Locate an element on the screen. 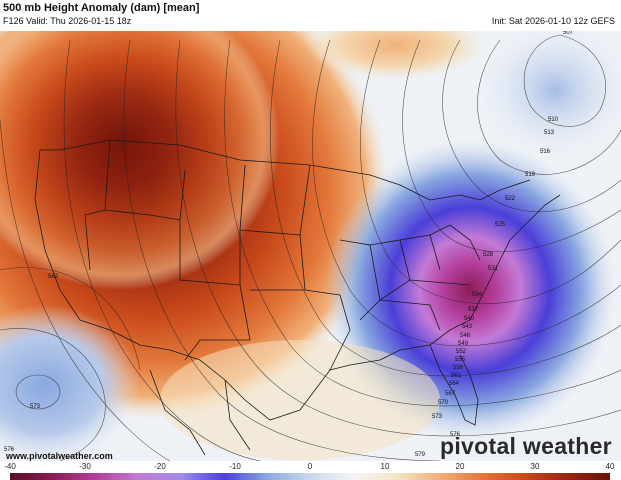 The height and width of the screenshot is (480, 621). brand-watermark: pivotal weather is located at coordinates (526, 446).